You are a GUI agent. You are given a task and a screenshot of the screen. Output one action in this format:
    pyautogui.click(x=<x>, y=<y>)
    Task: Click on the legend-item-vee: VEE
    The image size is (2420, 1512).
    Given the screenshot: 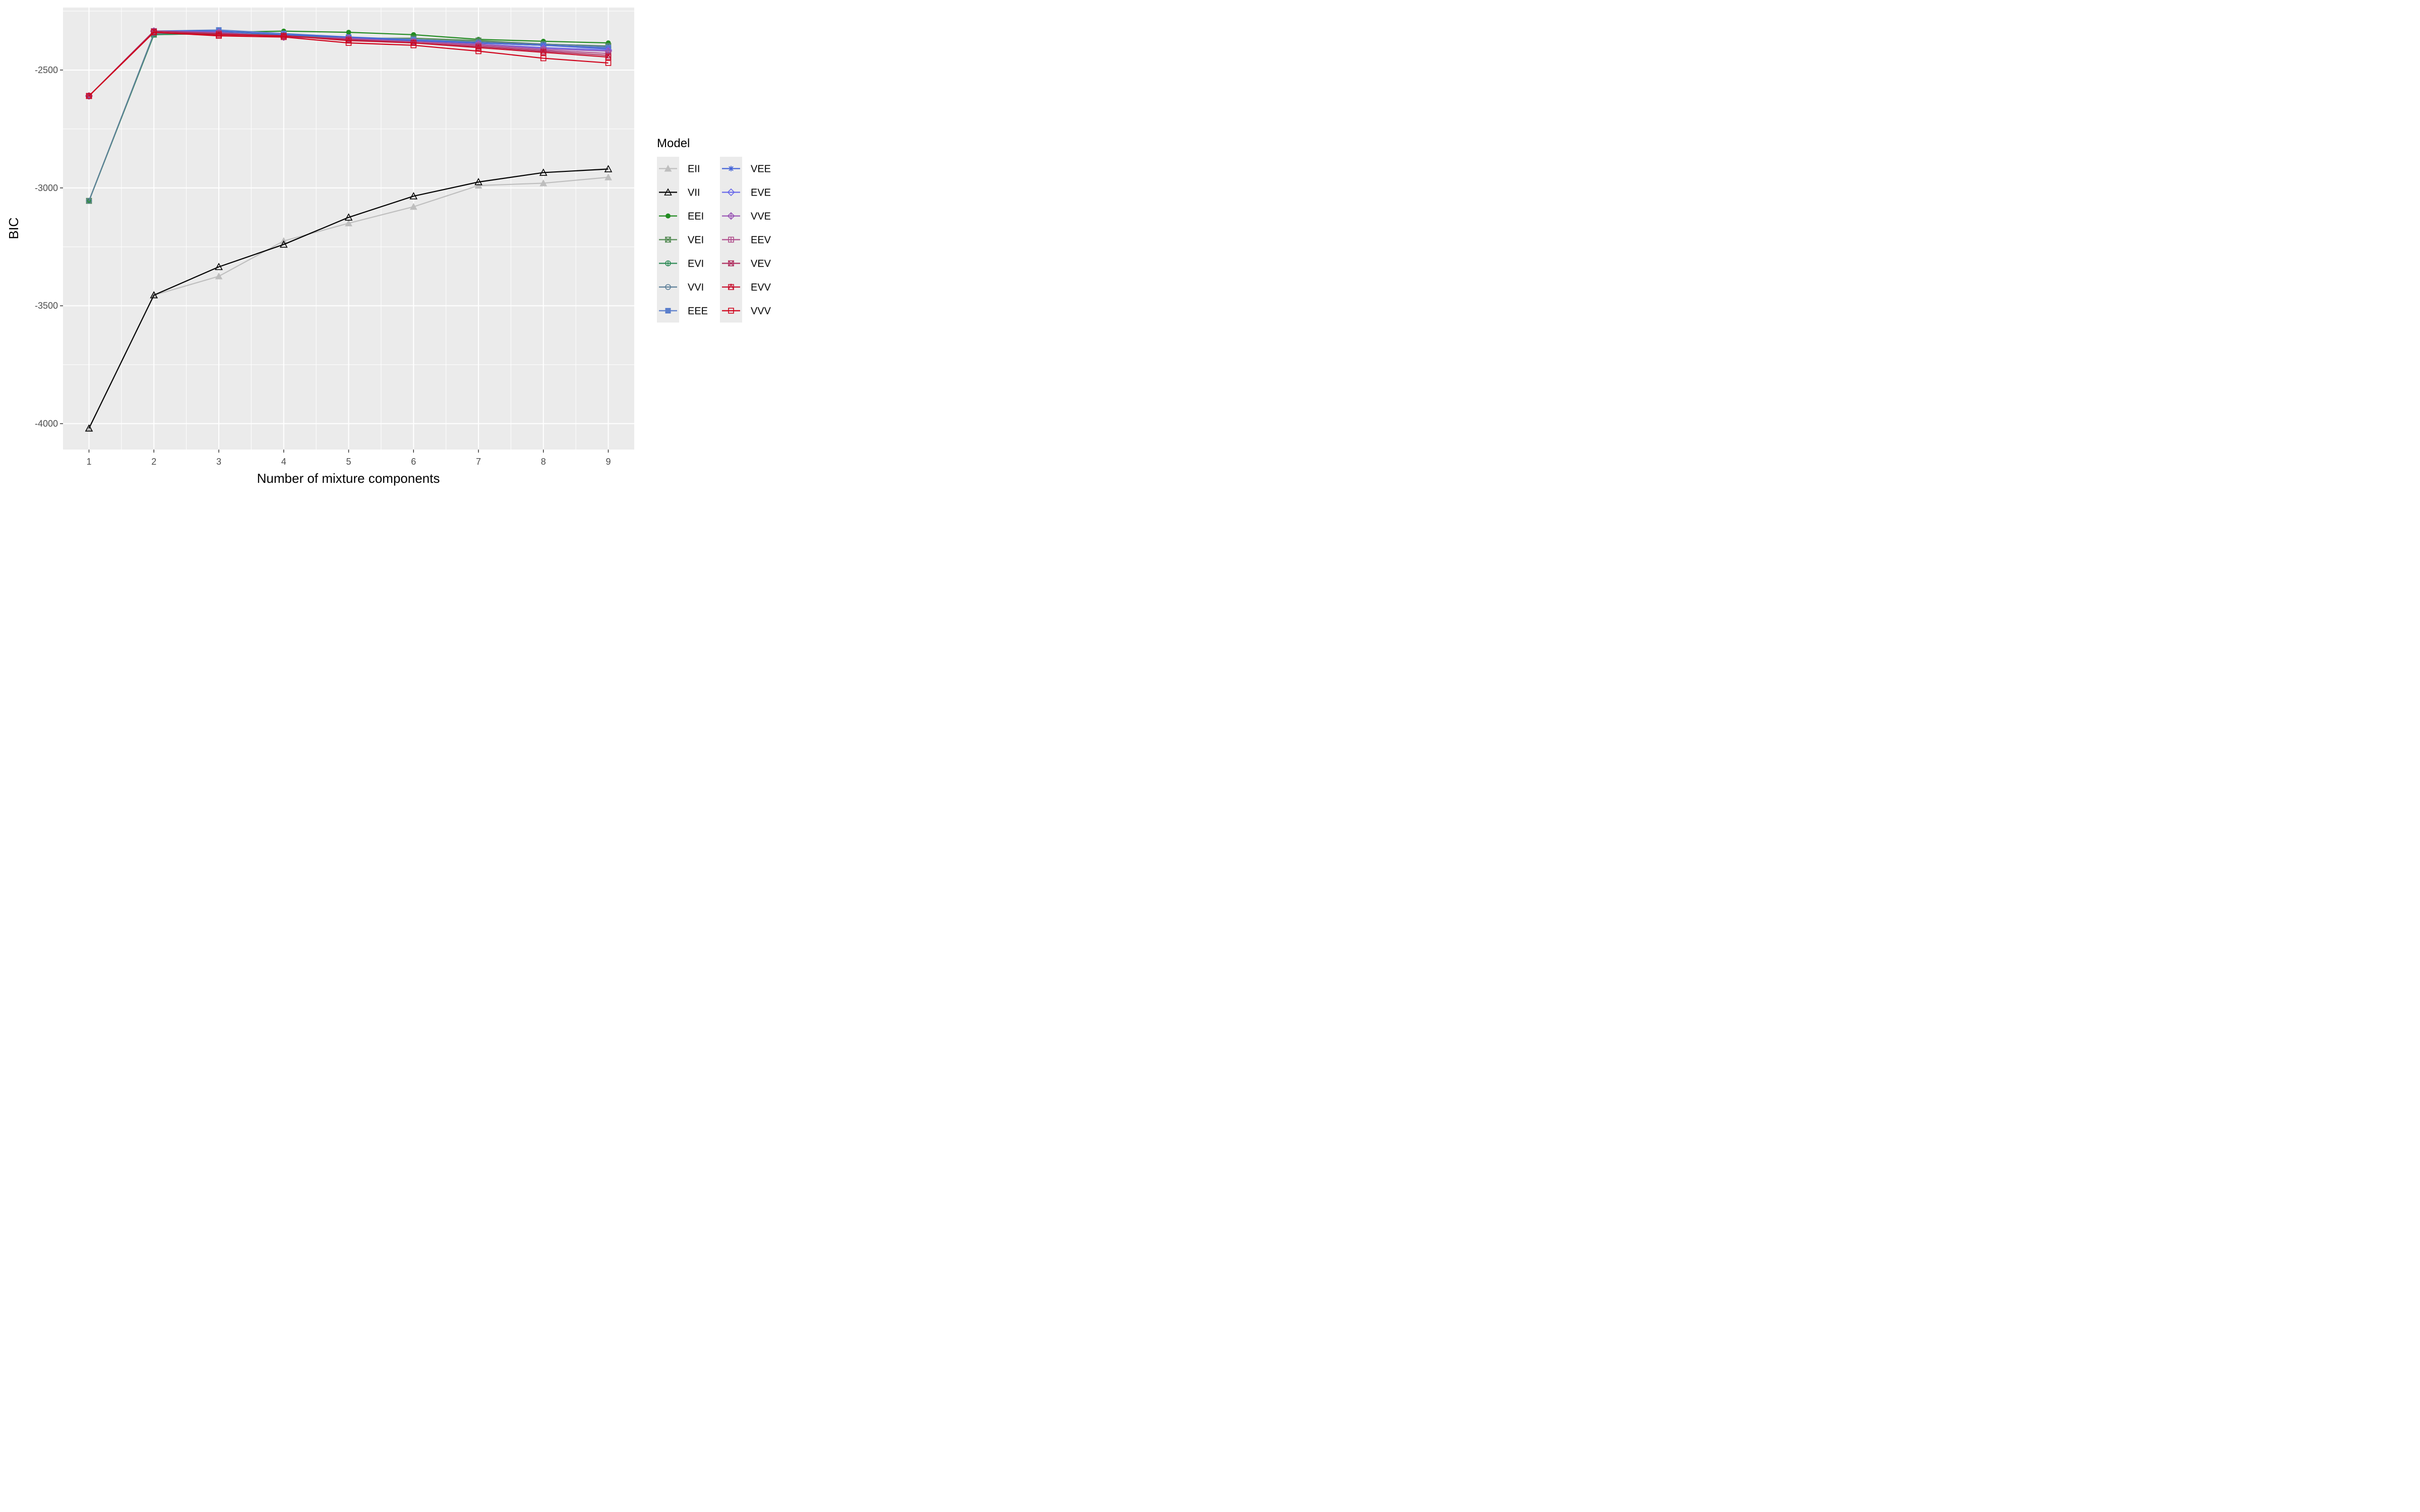 What is the action you would take?
    pyautogui.click(x=746, y=169)
    